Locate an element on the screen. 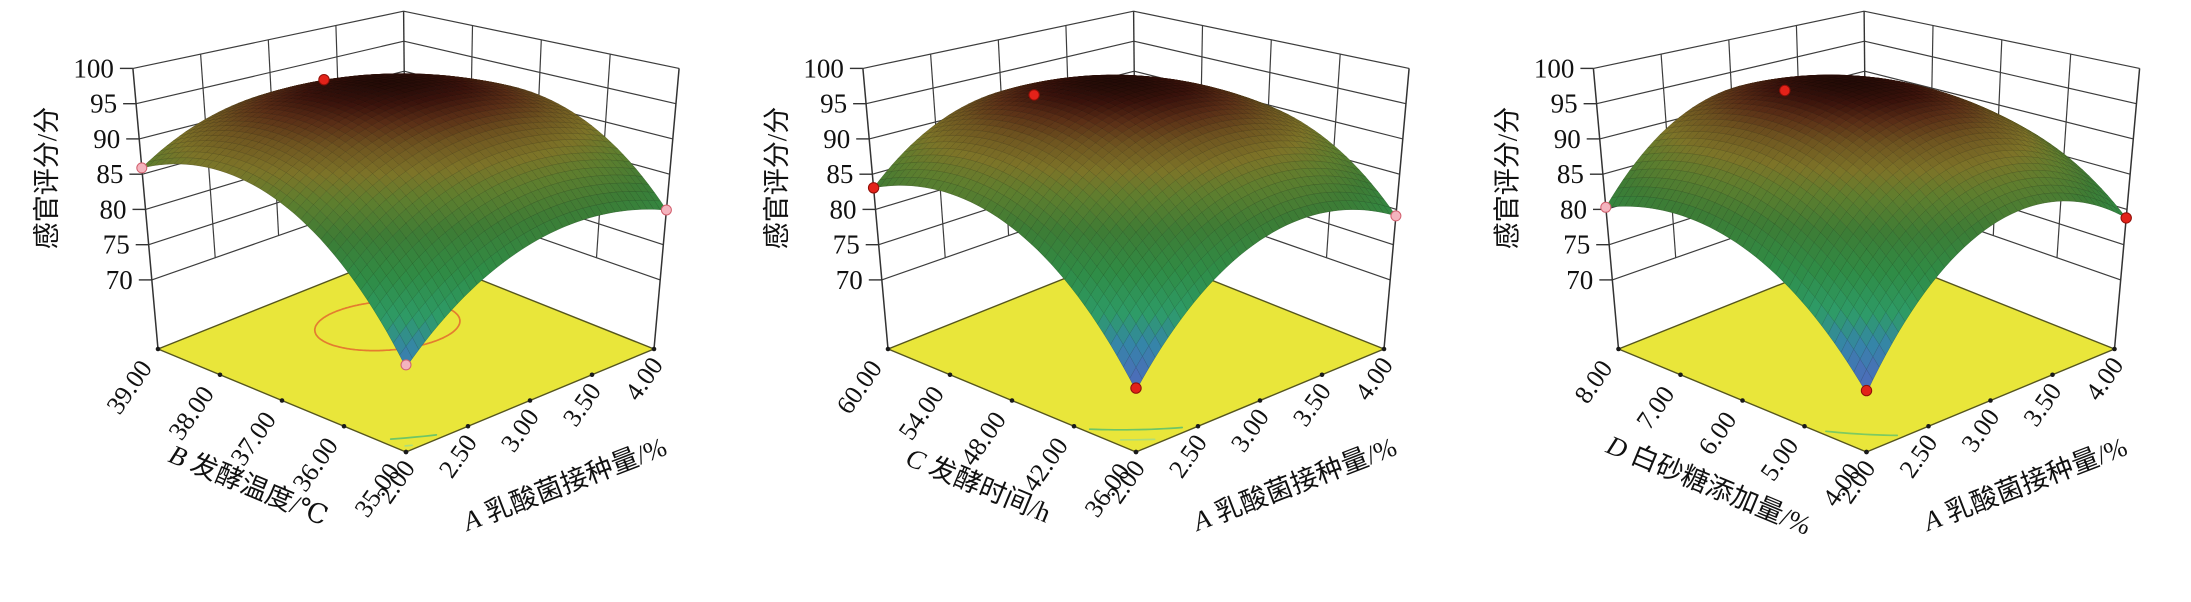 This screenshot has height=602, width=2191. left-axis-tick-label: 37.00 is located at coordinates (253, 438).